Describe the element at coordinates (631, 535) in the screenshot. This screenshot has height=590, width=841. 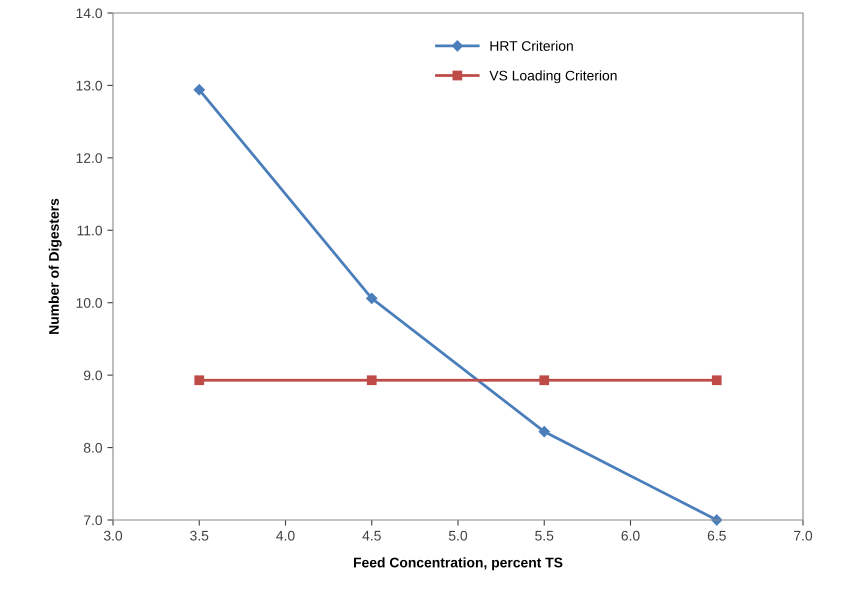
I see `x-tick-label: 6.0` at that location.